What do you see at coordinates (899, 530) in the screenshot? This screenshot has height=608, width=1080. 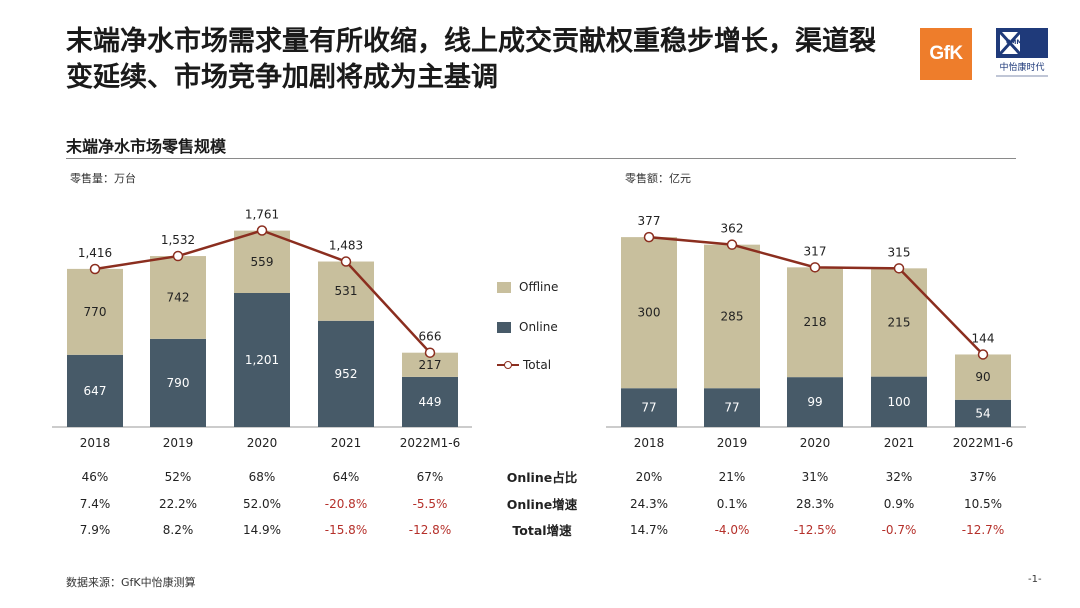 I see `right-table-total_growth-3: -0.7%` at bounding box center [899, 530].